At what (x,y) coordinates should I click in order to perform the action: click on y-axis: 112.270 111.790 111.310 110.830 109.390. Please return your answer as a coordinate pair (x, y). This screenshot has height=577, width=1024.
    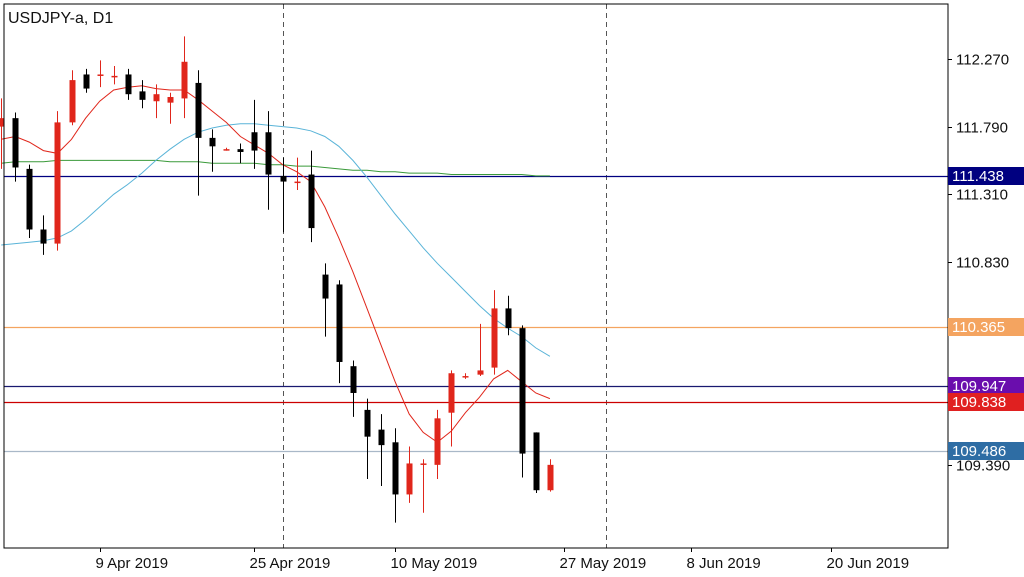
    Looking at the image, I should click on (979, 263).